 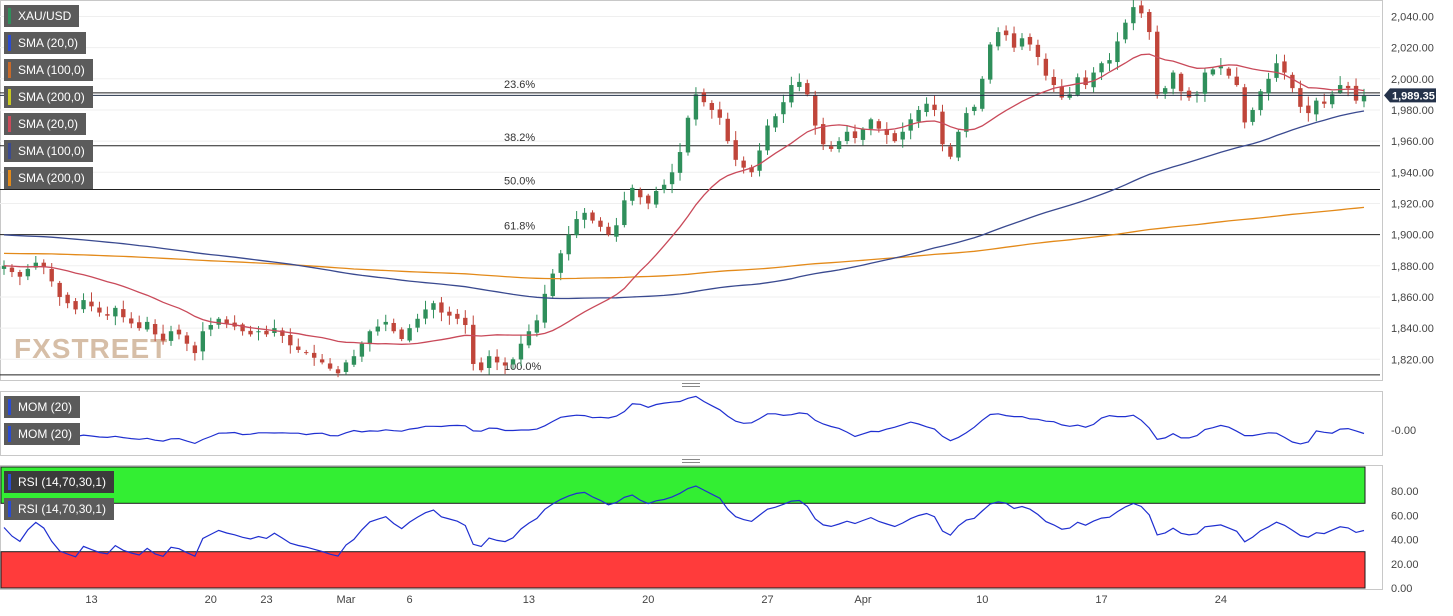 What do you see at coordinates (45, 124) in the screenshot?
I see `legend-sma-20-b: SMA (20,0)` at bounding box center [45, 124].